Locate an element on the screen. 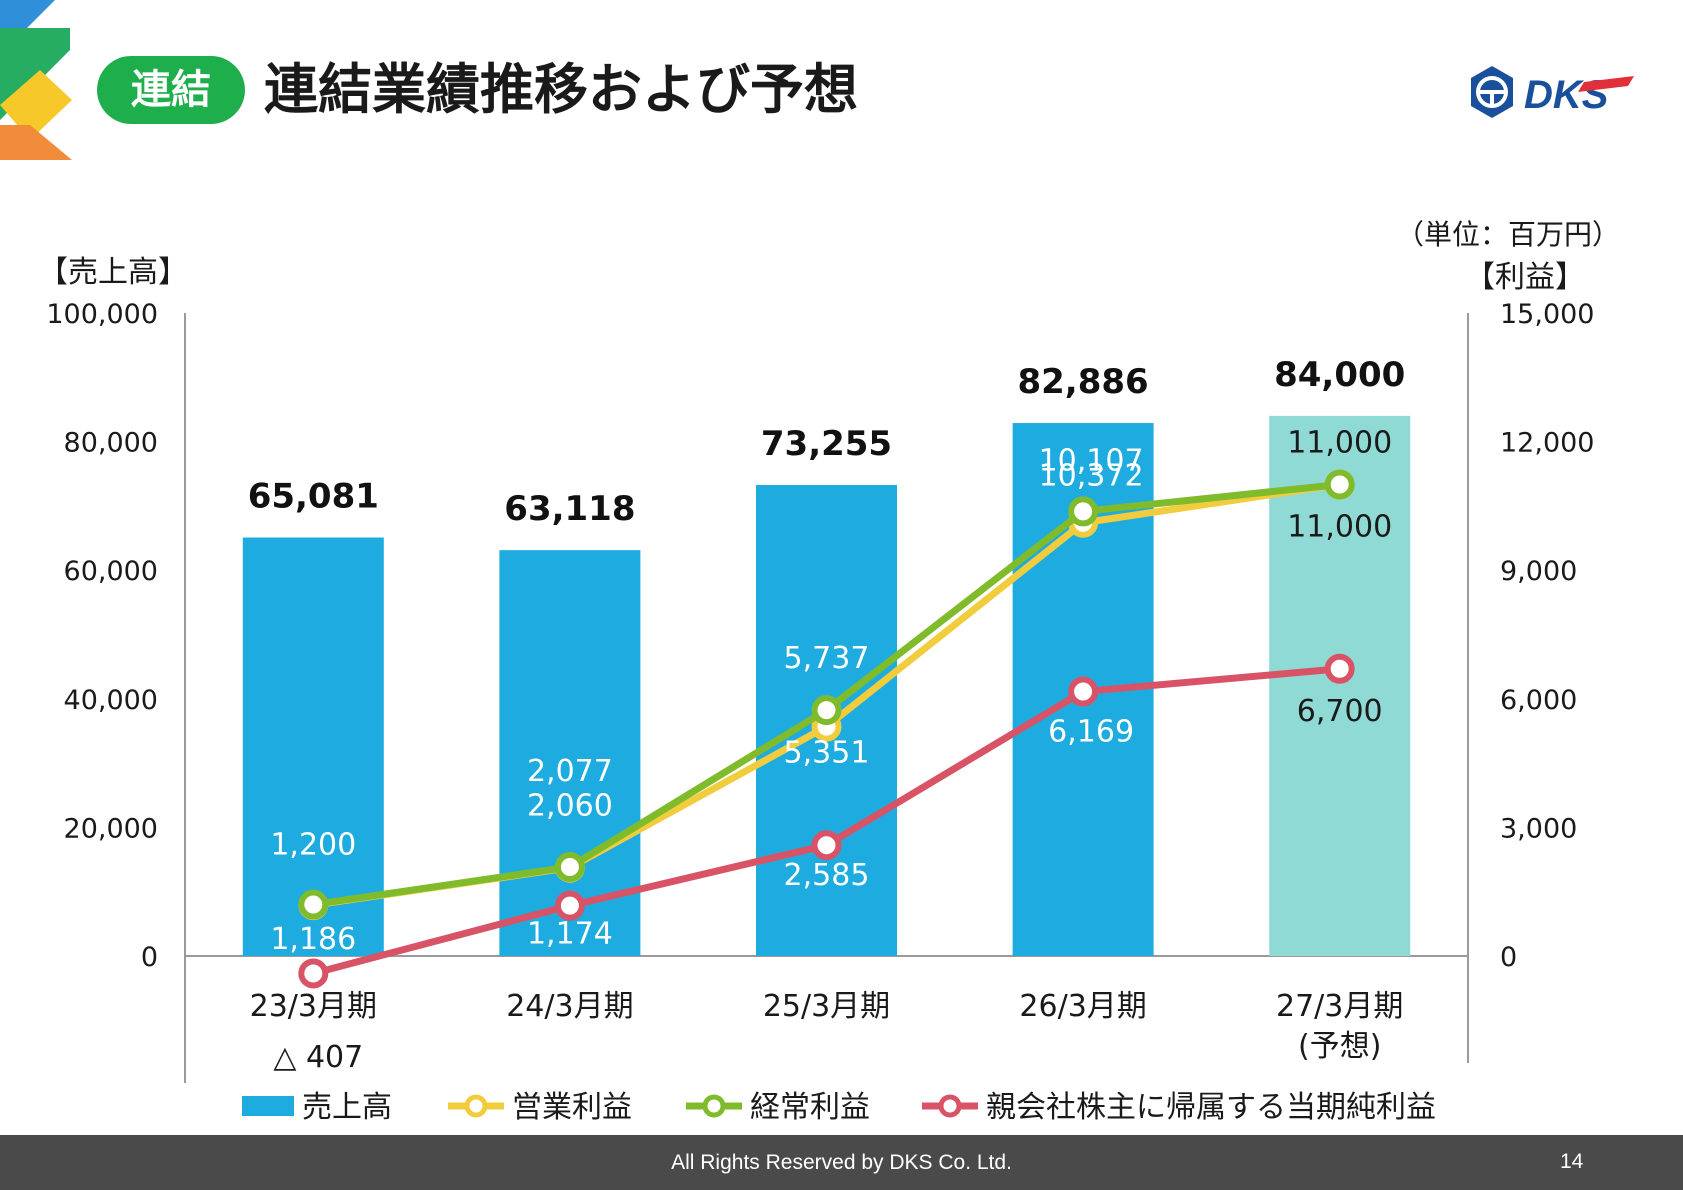  footer-copyright: All Rights Reserved by DKS Co. Ltd. is located at coordinates (841, 1162).